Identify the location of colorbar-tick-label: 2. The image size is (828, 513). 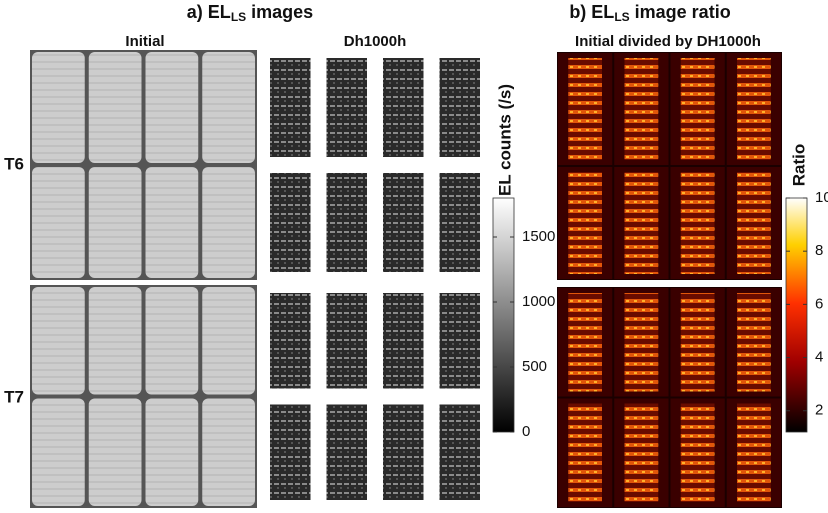
(819, 410).